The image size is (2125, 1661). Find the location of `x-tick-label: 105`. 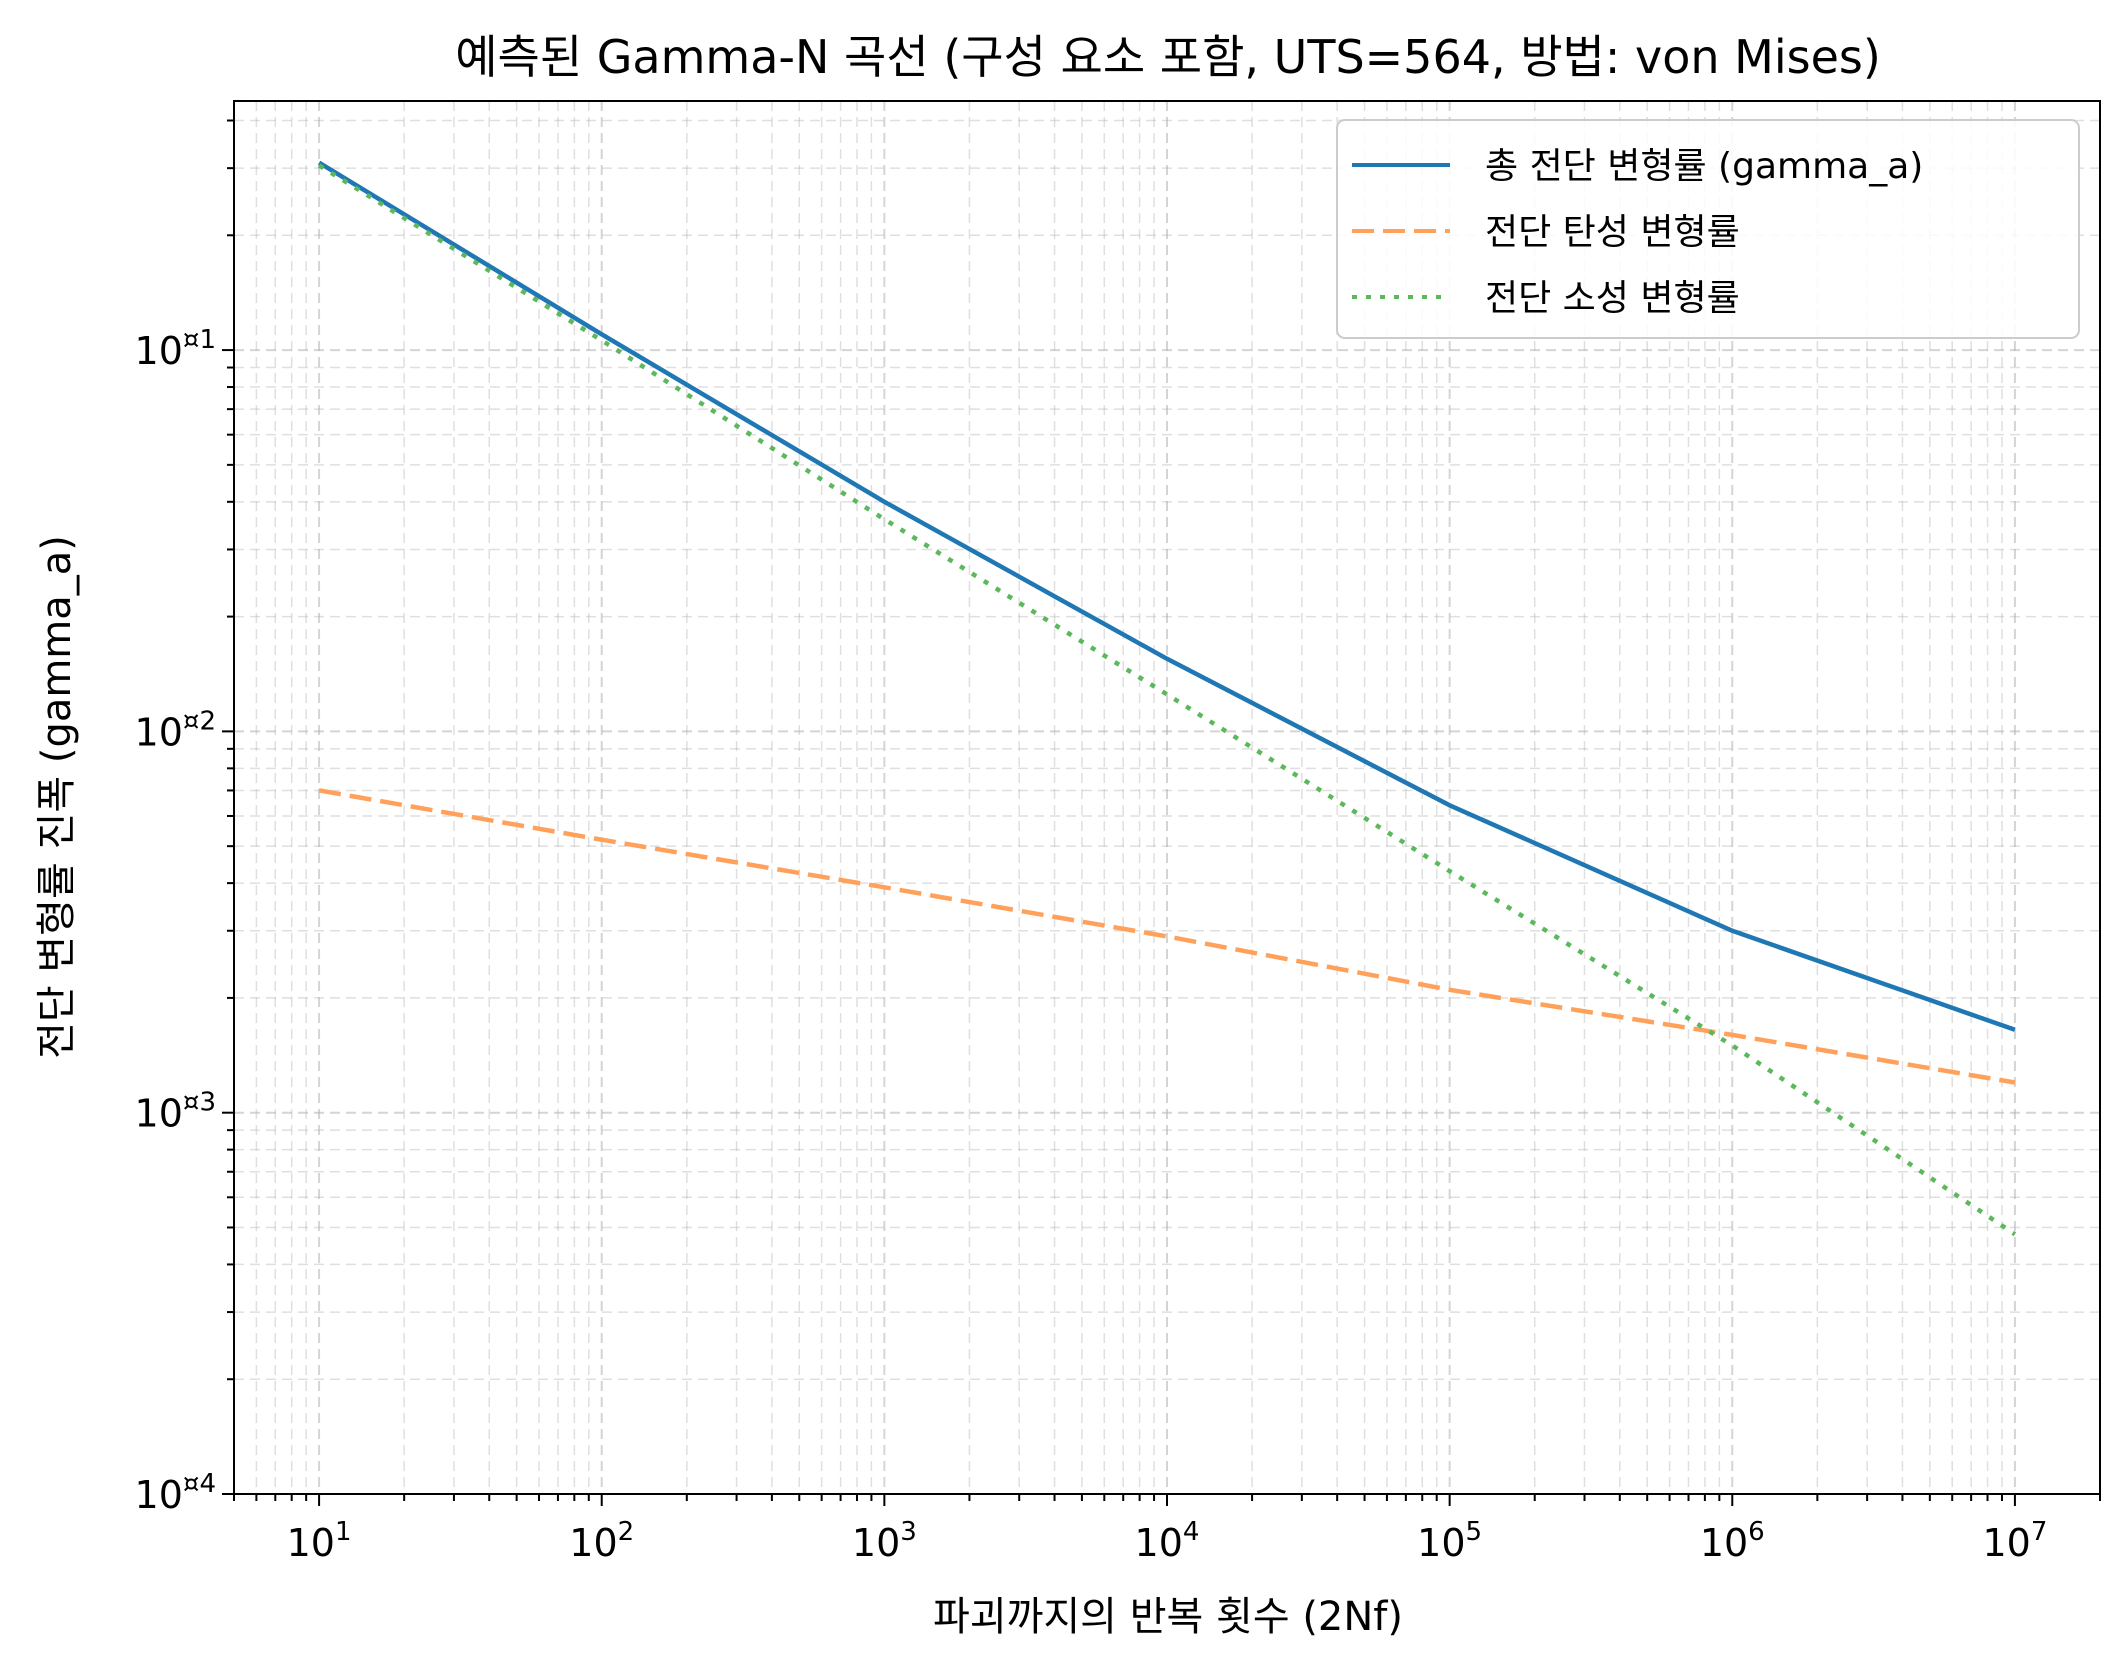

x-tick-label: 105 is located at coordinates (1449, 1541).